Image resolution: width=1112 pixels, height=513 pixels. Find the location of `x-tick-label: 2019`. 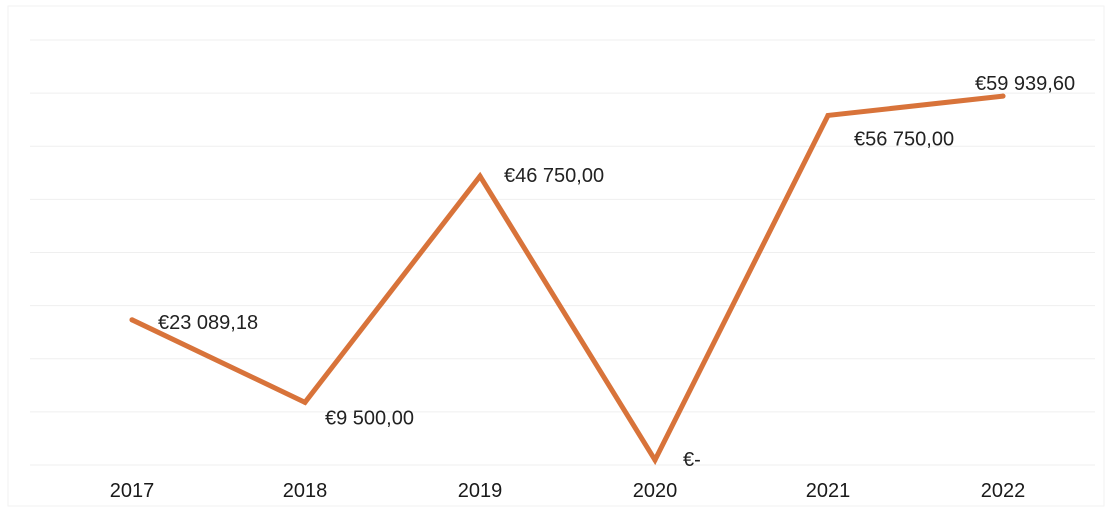

x-tick-label: 2019 is located at coordinates (480, 491).